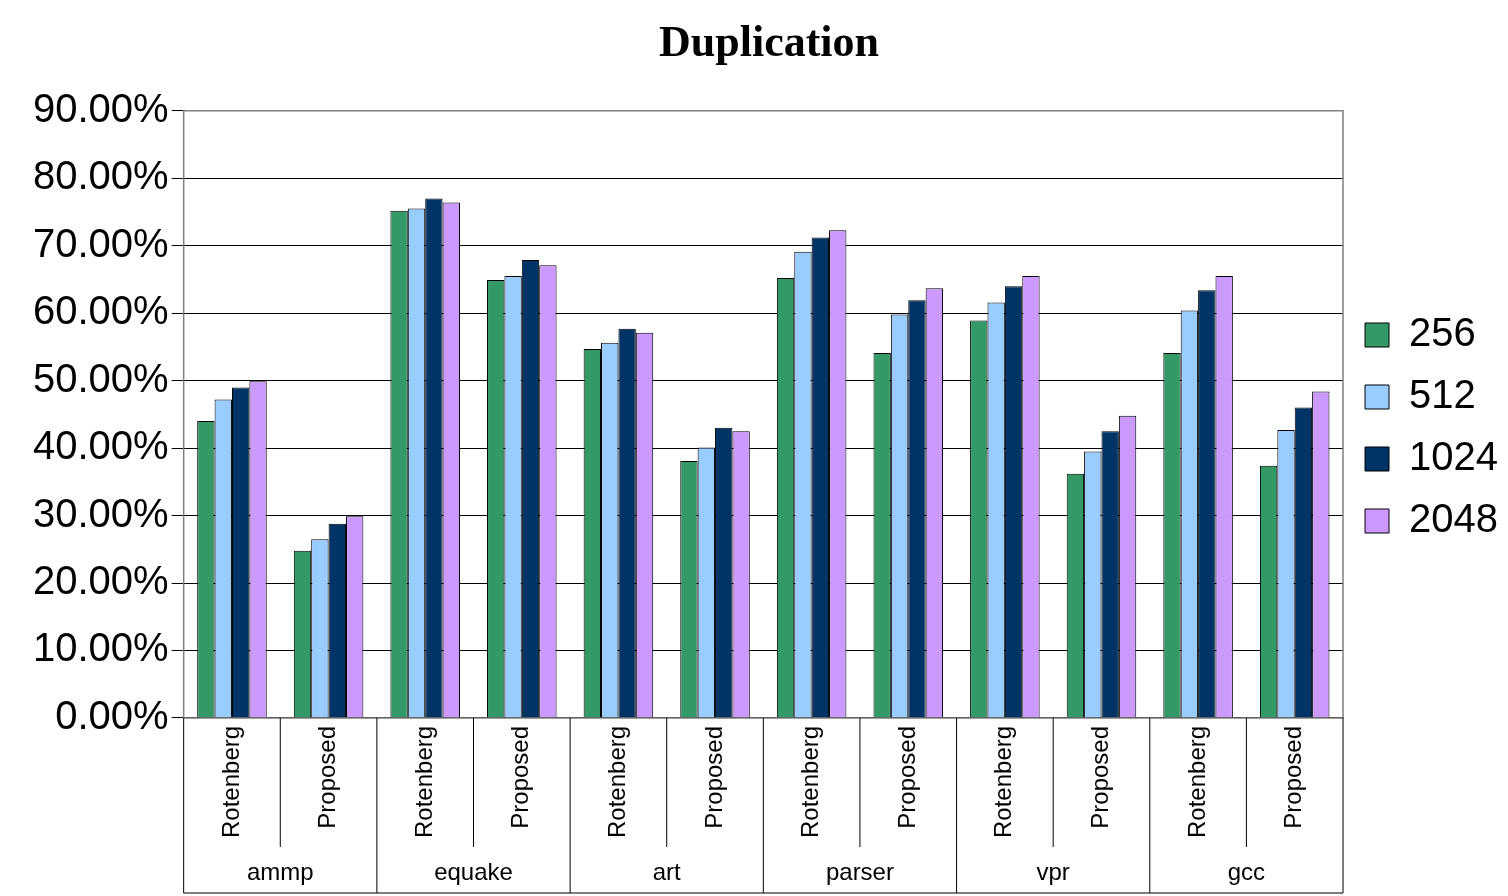 The height and width of the screenshot is (896, 1508). What do you see at coordinates (100, 107) in the screenshot?
I see `y-tick-label: 90.00%` at bounding box center [100, 107].